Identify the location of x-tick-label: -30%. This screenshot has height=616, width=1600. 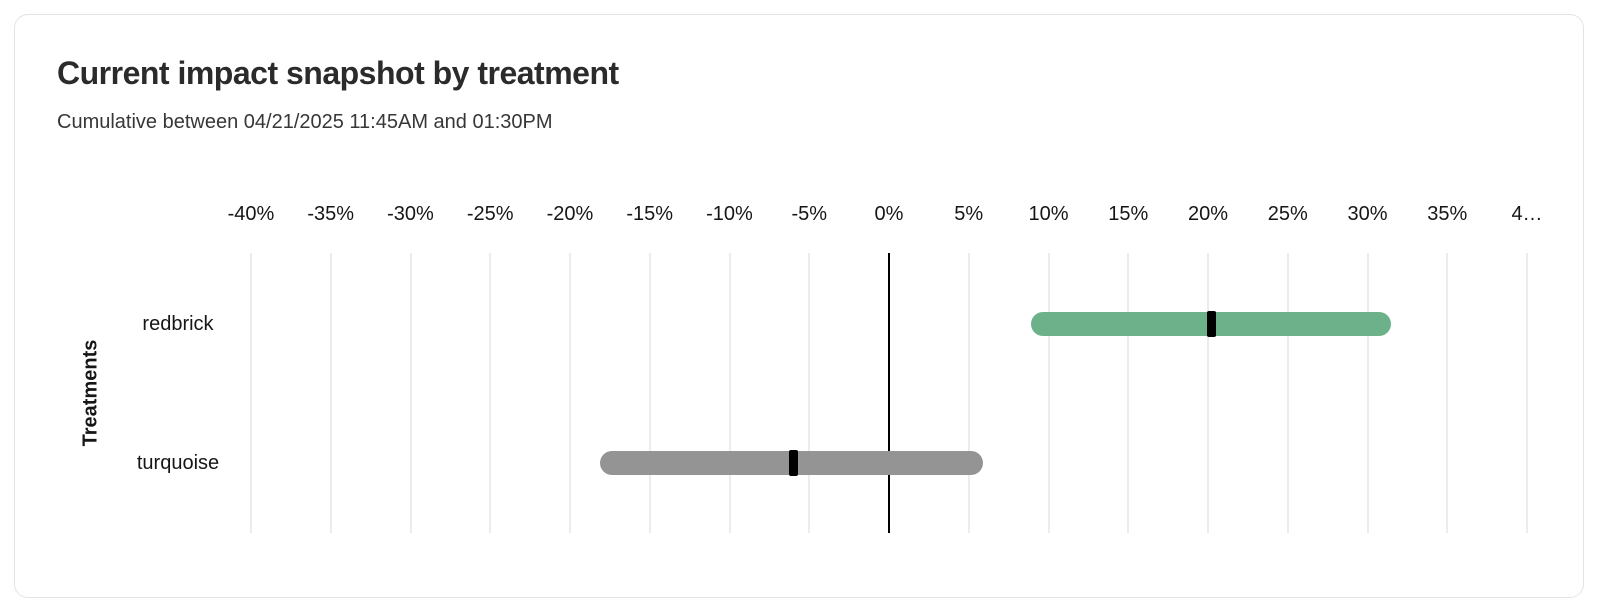
(410, 214).